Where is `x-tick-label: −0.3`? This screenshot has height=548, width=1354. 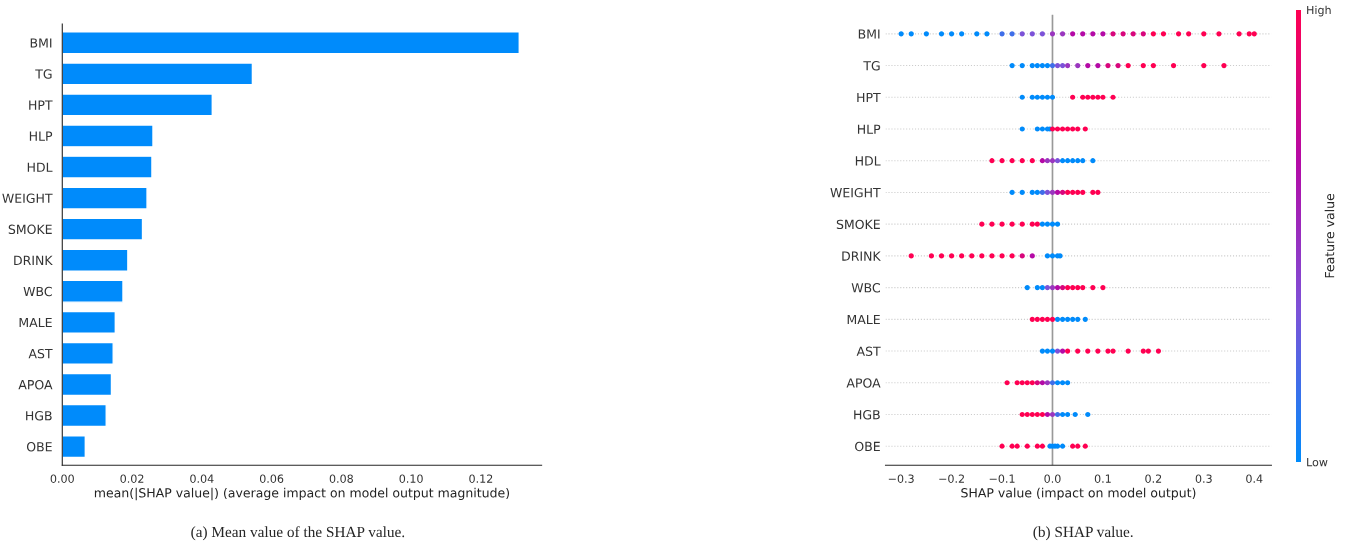 x-tick-label: −0.3 is located at coordinates (901, 478).